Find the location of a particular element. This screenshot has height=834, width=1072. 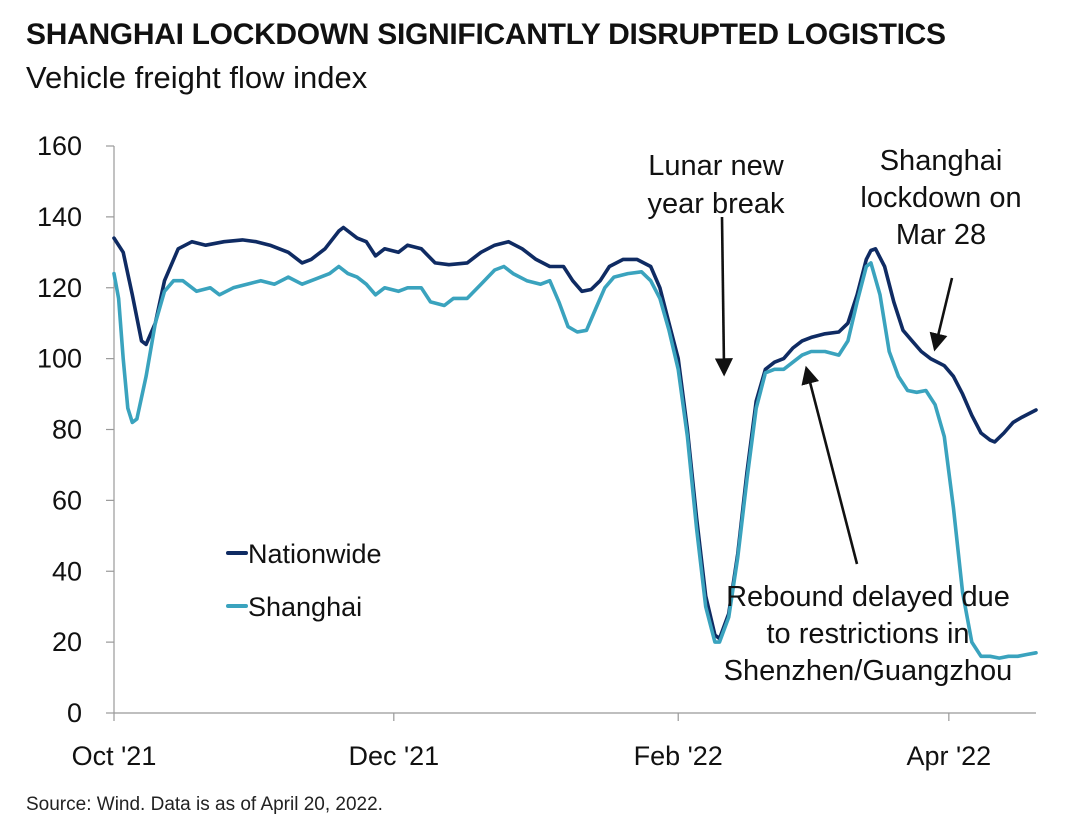

x-tick-label: Feb '22 is located at coordinates (678, 756).